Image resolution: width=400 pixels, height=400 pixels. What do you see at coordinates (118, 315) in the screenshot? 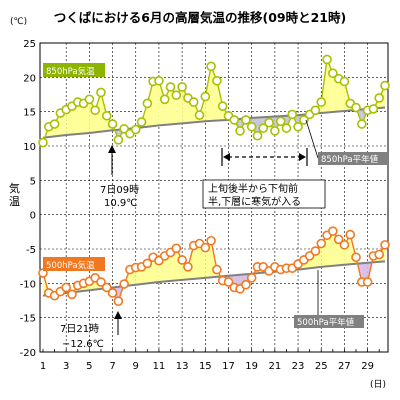
I see `min-500-arrowhead` at bounding box center [118, 315].